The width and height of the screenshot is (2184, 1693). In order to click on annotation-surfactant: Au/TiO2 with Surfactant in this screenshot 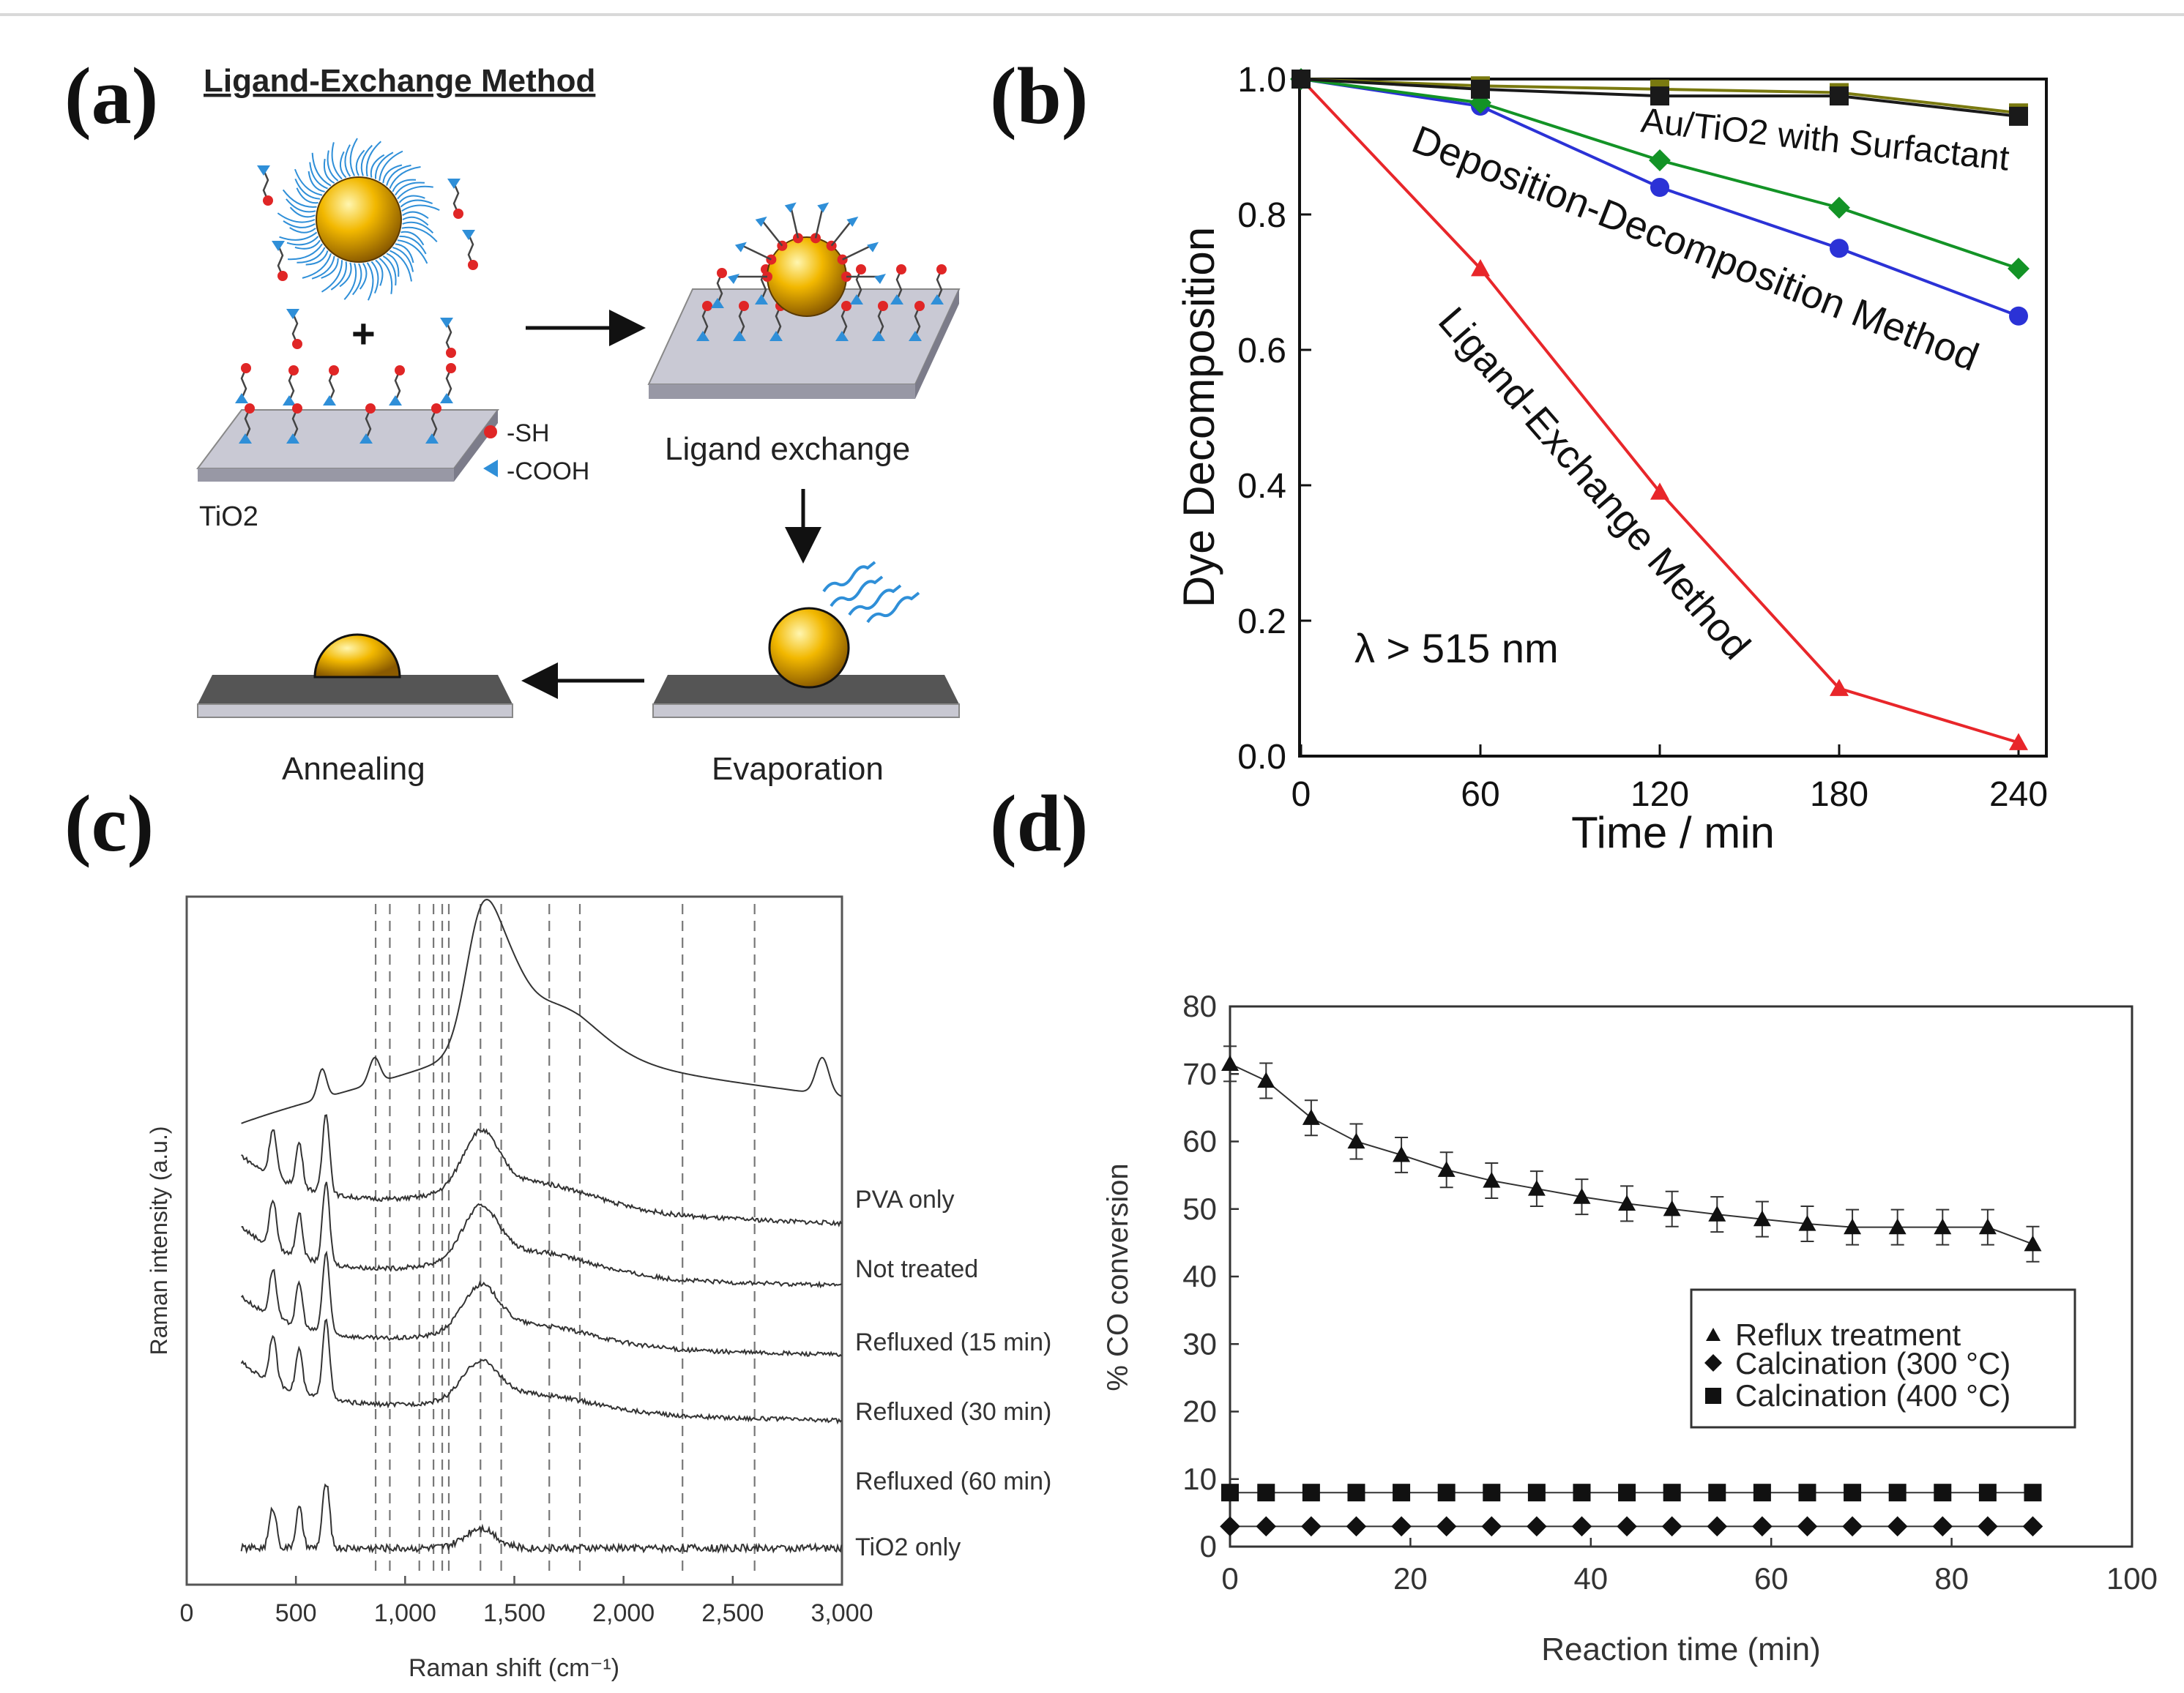, I will do `click(1825, 140)`.